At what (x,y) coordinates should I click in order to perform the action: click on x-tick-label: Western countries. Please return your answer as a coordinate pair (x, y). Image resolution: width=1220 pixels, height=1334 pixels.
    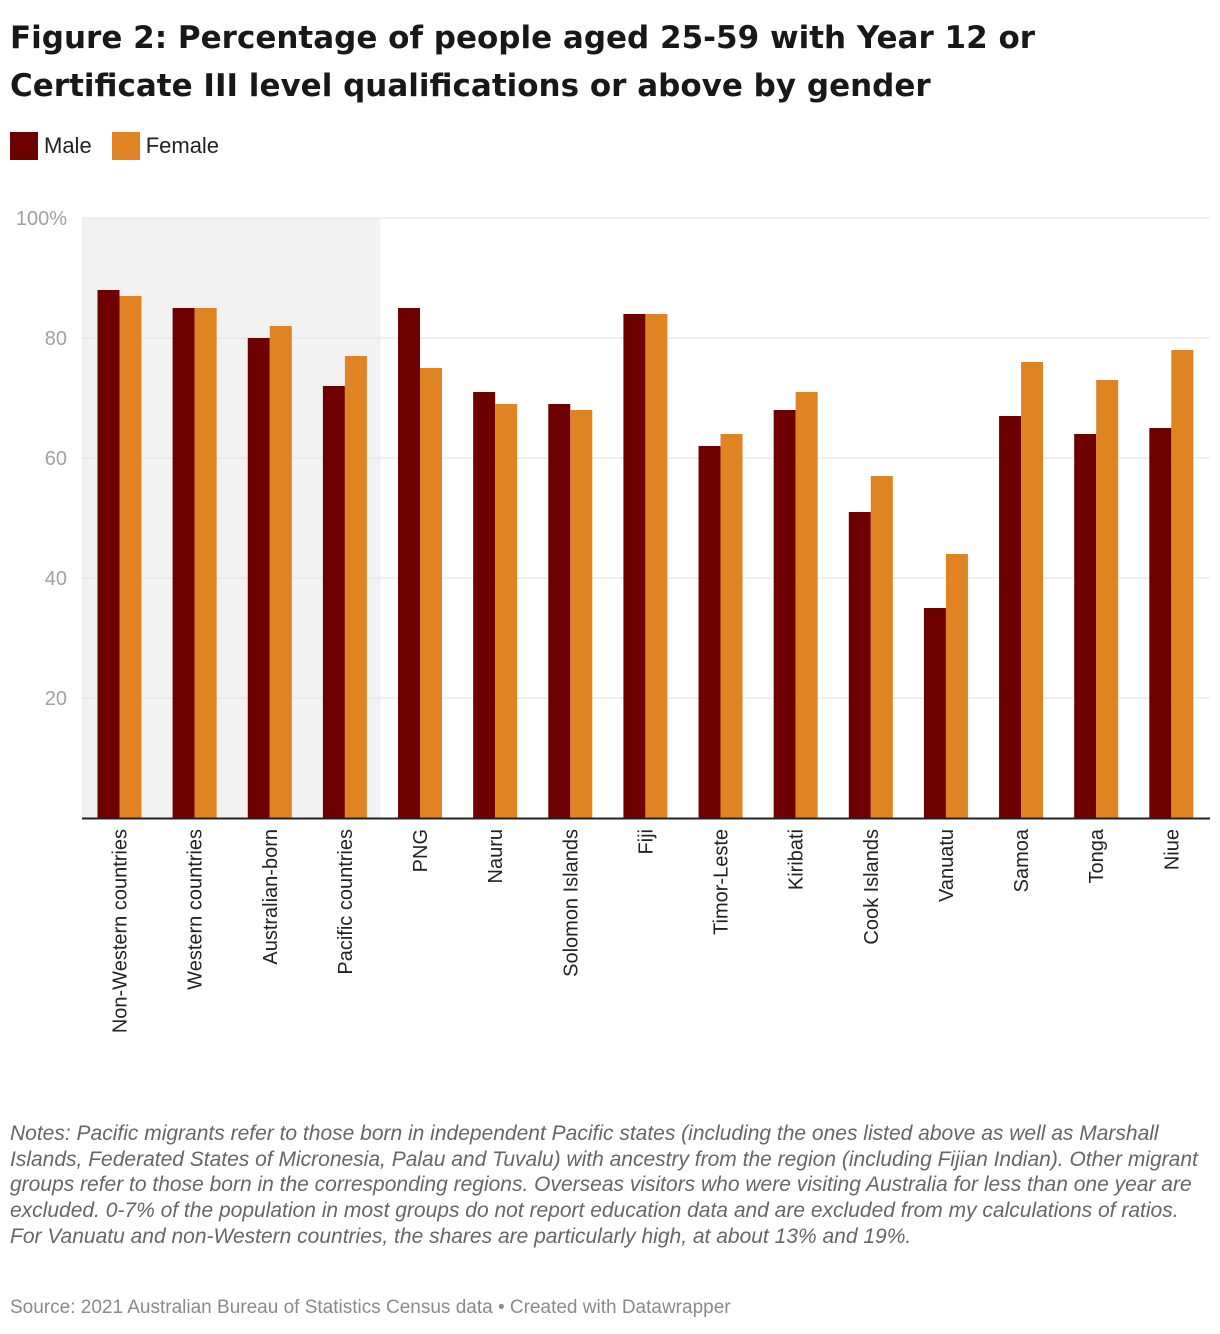
    Looking at the image, I should click on (196, 909).